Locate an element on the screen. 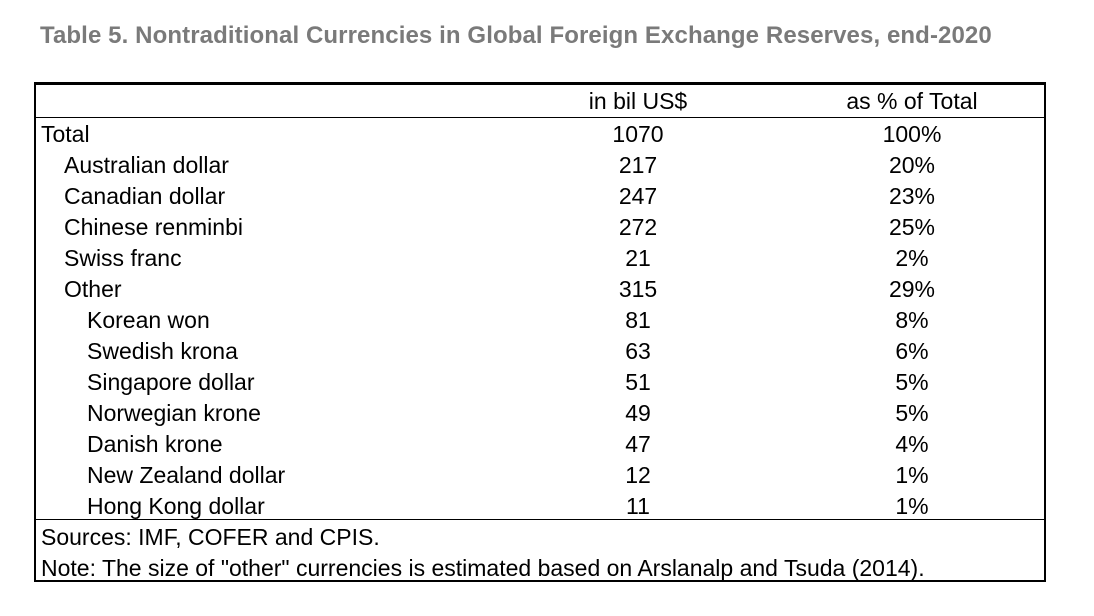 The height and width of the screenshot is (616, 1094). row-percent: 6% is located at coordinates (912, 351).